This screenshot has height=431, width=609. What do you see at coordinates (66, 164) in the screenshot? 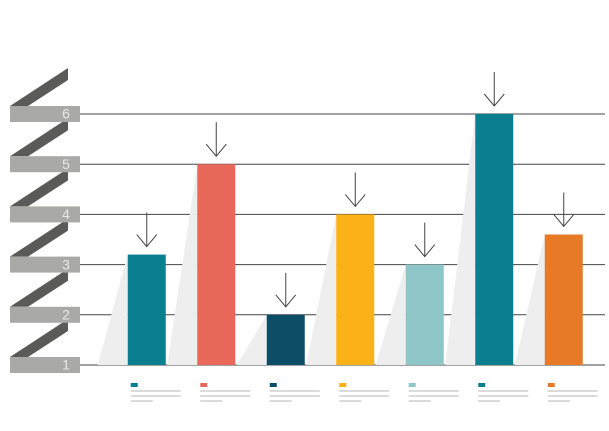
I see `y-tick-label: 5` at bounding box center [66, 164].